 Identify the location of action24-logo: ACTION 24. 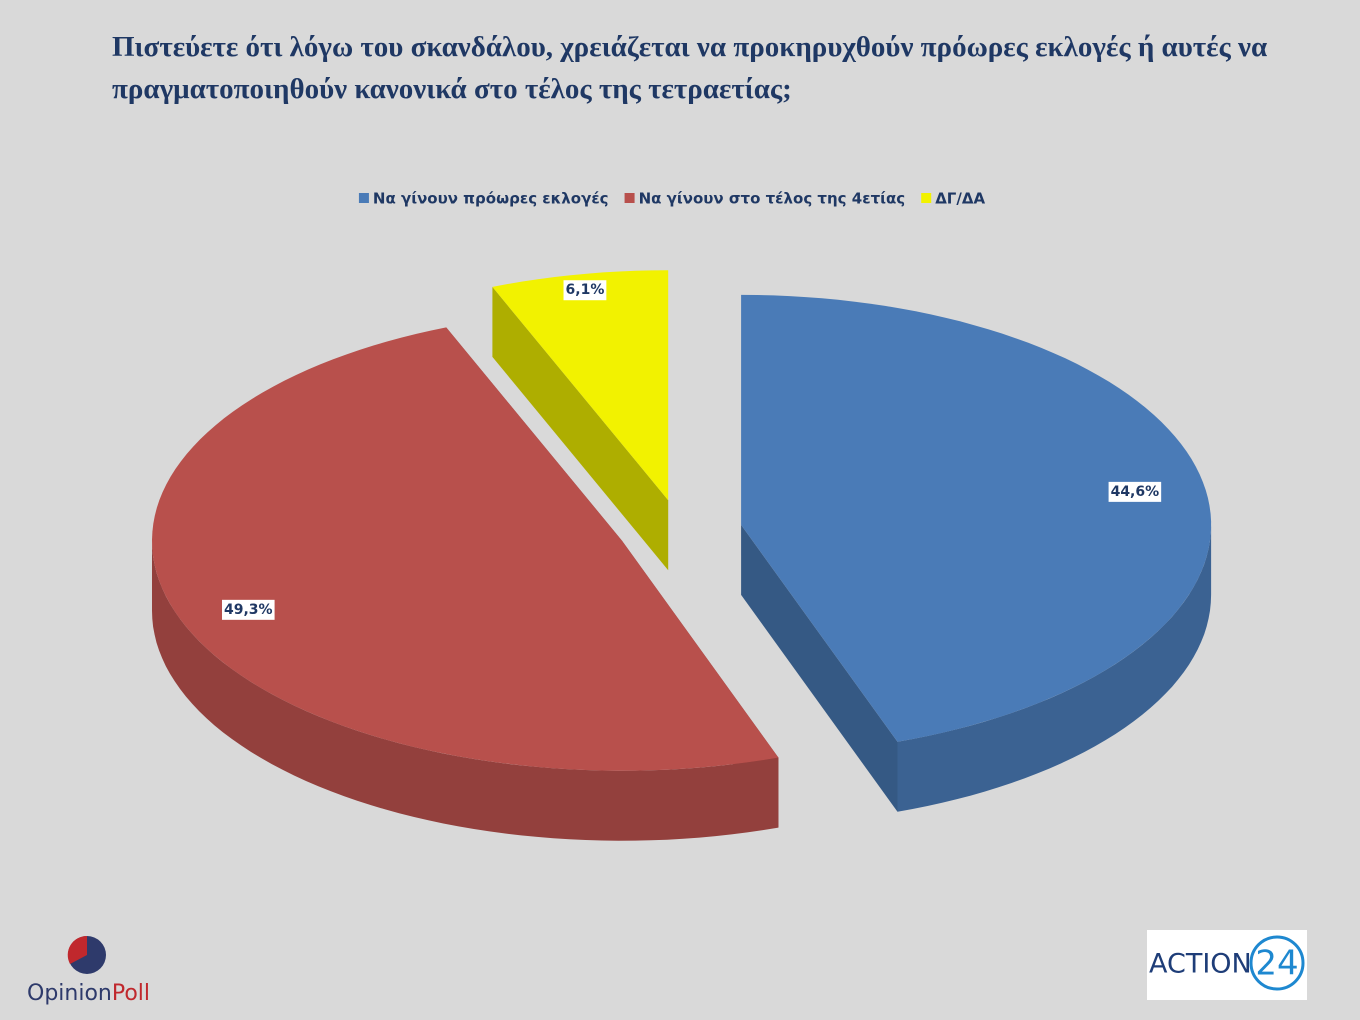
(1227, 965).